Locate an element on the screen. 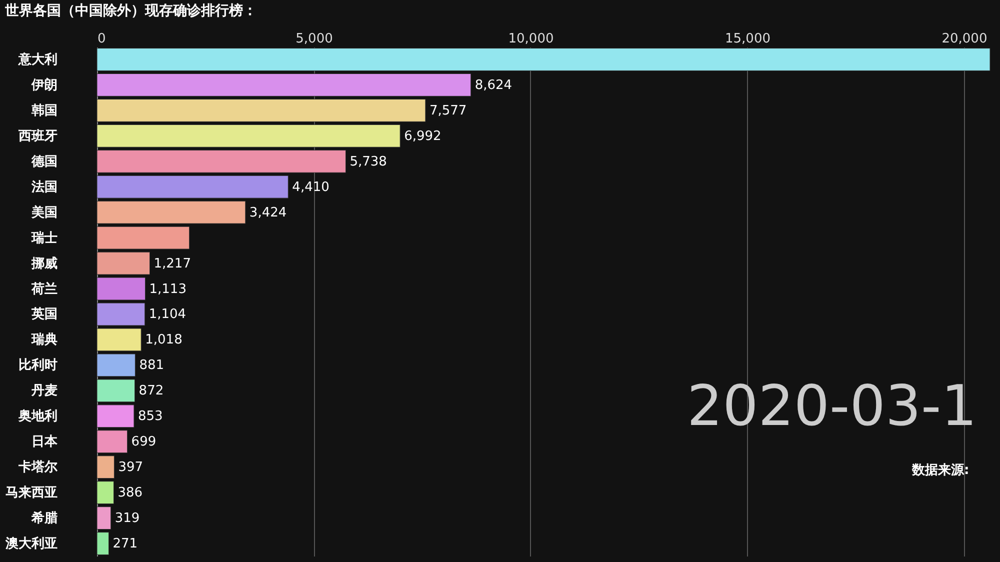 This screenshot has height=562, width=1000. data-label: 853 is located at coordinates (150, 416).